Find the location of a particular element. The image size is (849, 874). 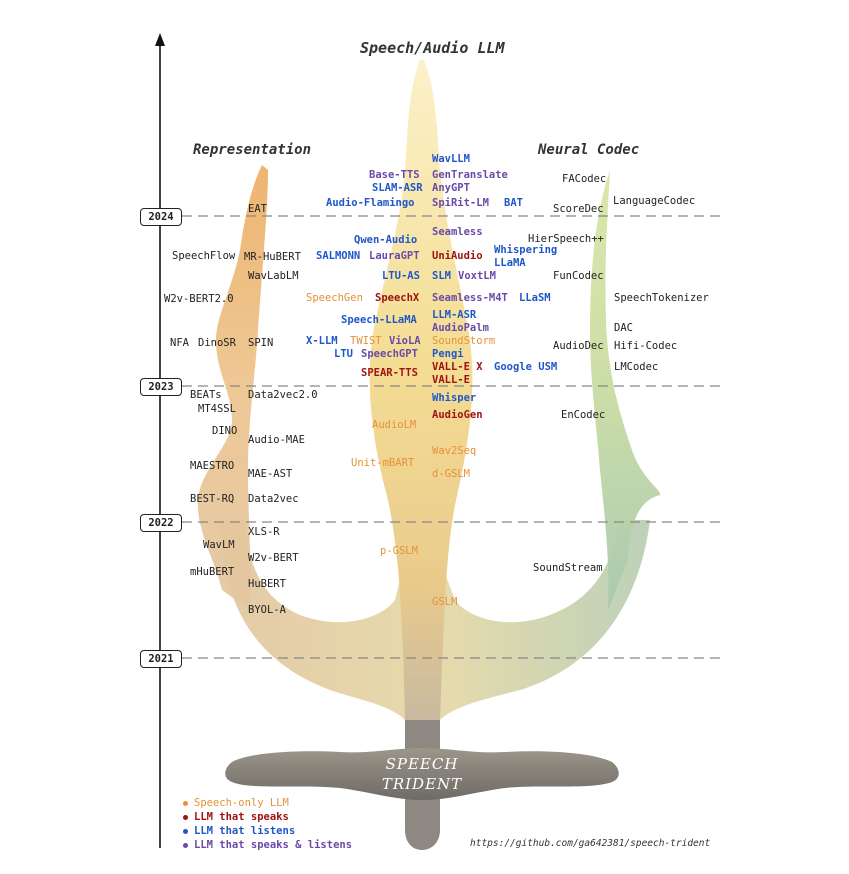

model-label: AudioGen is located at coordinates (457, 415).